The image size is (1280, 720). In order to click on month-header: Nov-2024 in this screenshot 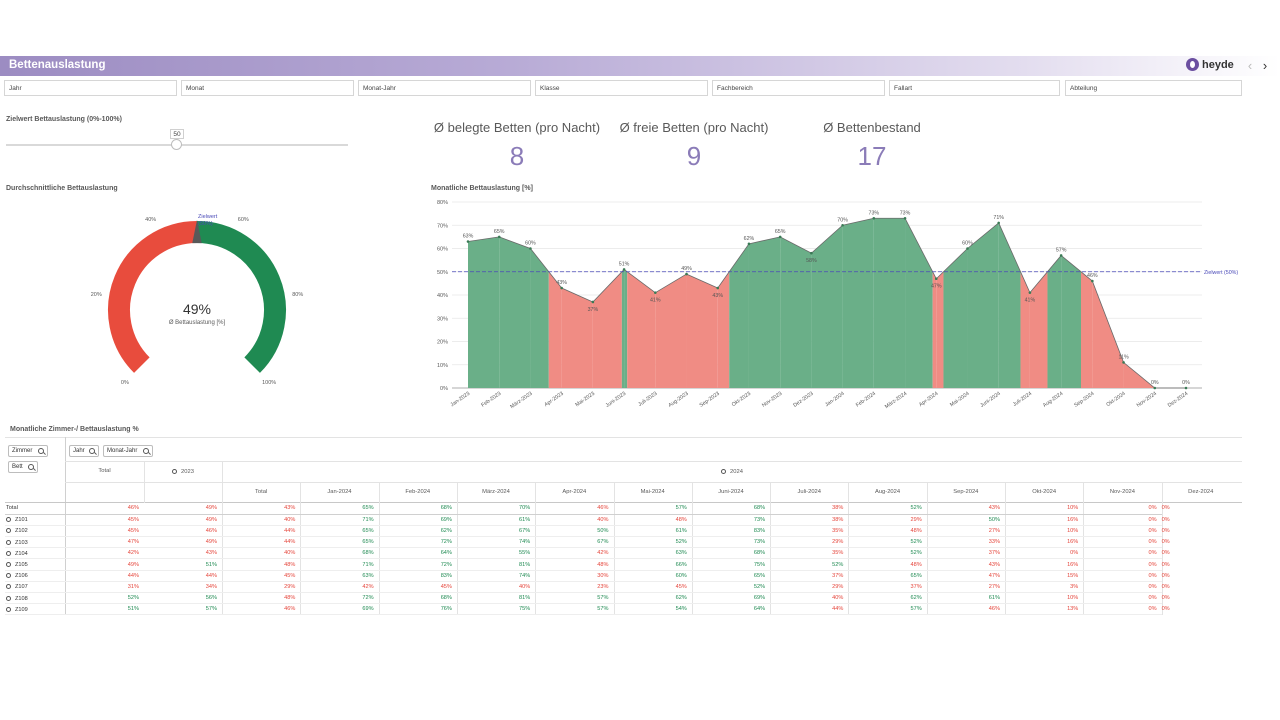, I will do `click(1122, 492)`.